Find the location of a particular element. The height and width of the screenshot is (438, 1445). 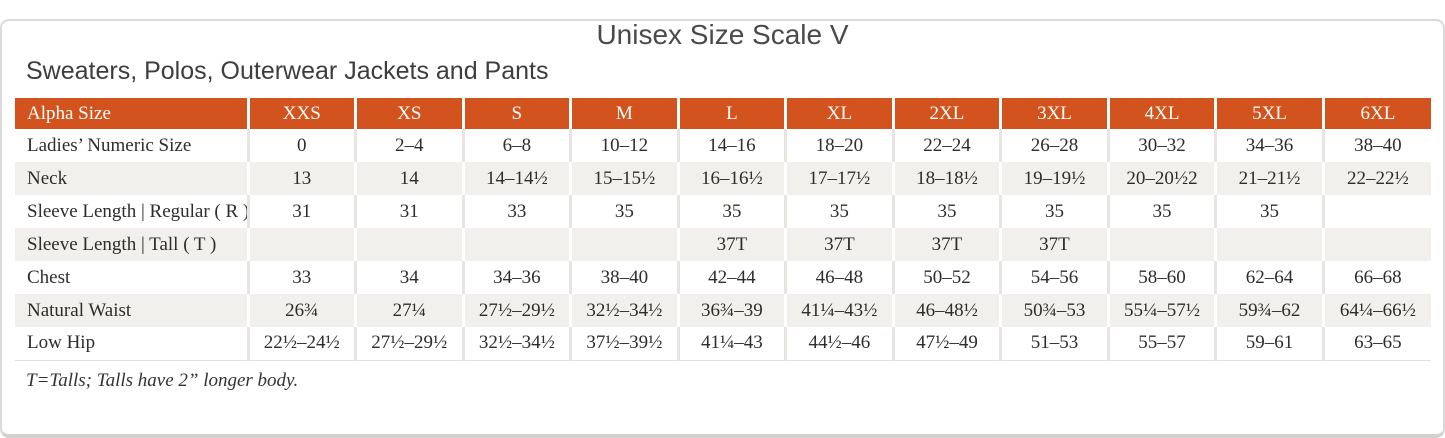

size-cell: 2–4 is located at coordinates (410, 145).